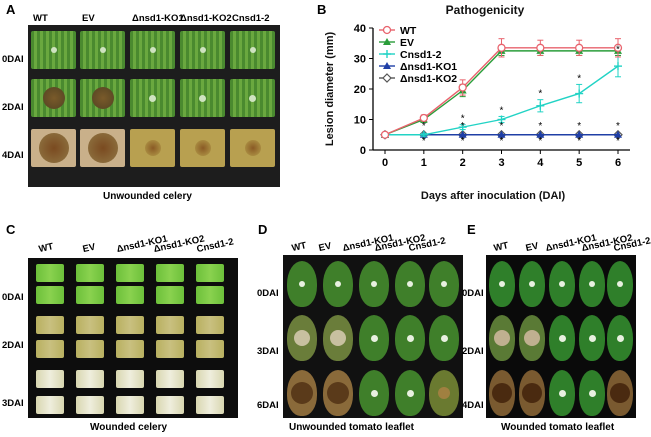 The image size is (651, 437). I want to click on legend-label: Cnsd1-2, so click(421, 55).